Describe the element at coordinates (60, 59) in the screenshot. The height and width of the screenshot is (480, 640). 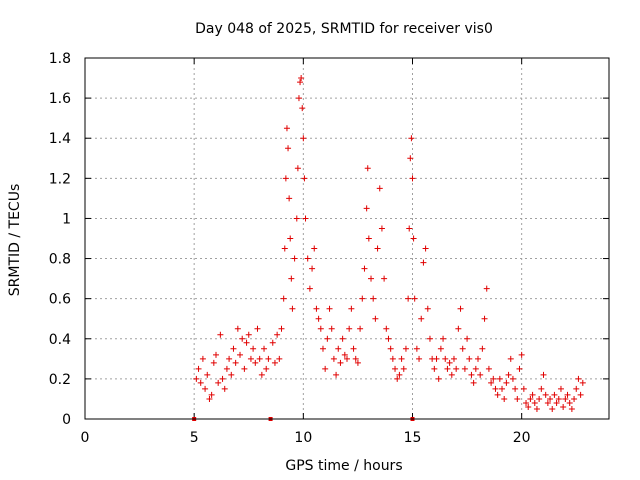
I see `y-tick-label: 1.8` at that location.